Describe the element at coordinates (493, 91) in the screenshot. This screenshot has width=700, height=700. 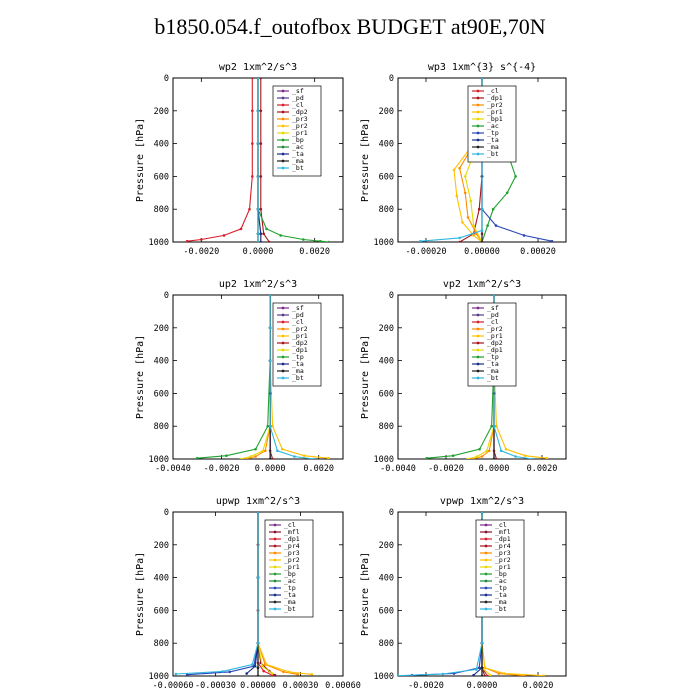
I see `legend-label: _cl` at that location.